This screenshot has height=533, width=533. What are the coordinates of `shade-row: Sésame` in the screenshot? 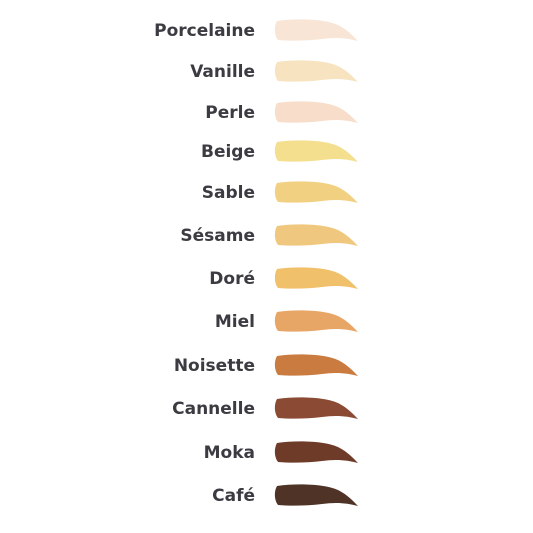 It's located at (269, 235).